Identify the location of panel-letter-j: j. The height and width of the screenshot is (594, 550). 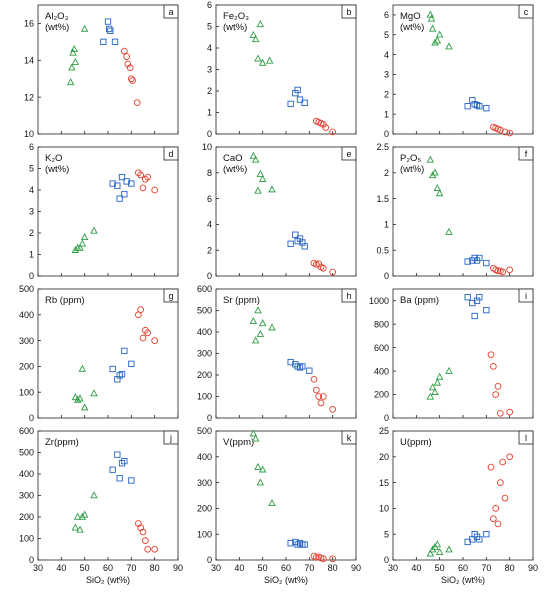
(171, 437).